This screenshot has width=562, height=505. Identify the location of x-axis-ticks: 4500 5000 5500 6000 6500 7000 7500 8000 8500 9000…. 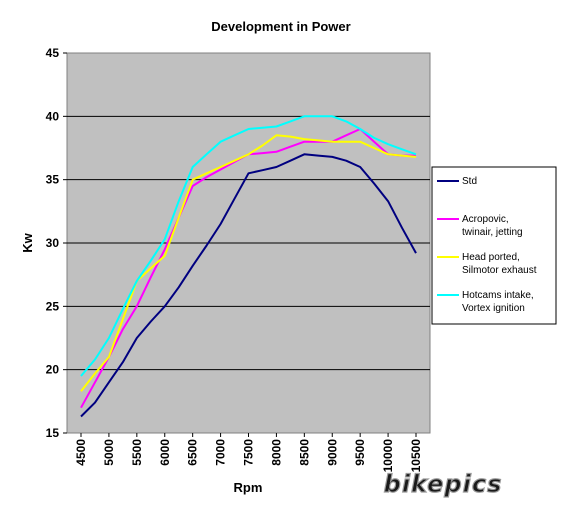
(248, 452).